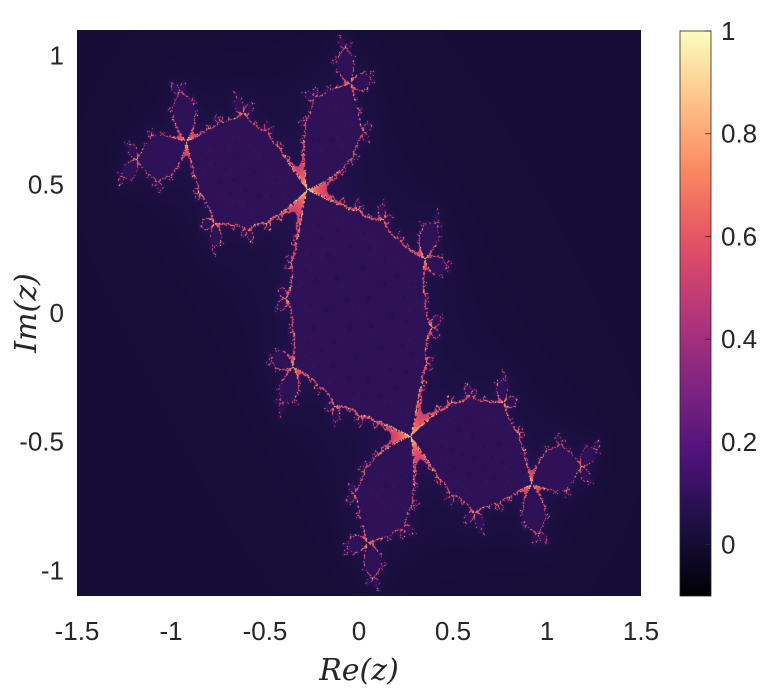  What do you see at coordinates (358, 670) in the screenshot?
I see `x-axis-label: Re(z)` at bounding box center [358, 670].